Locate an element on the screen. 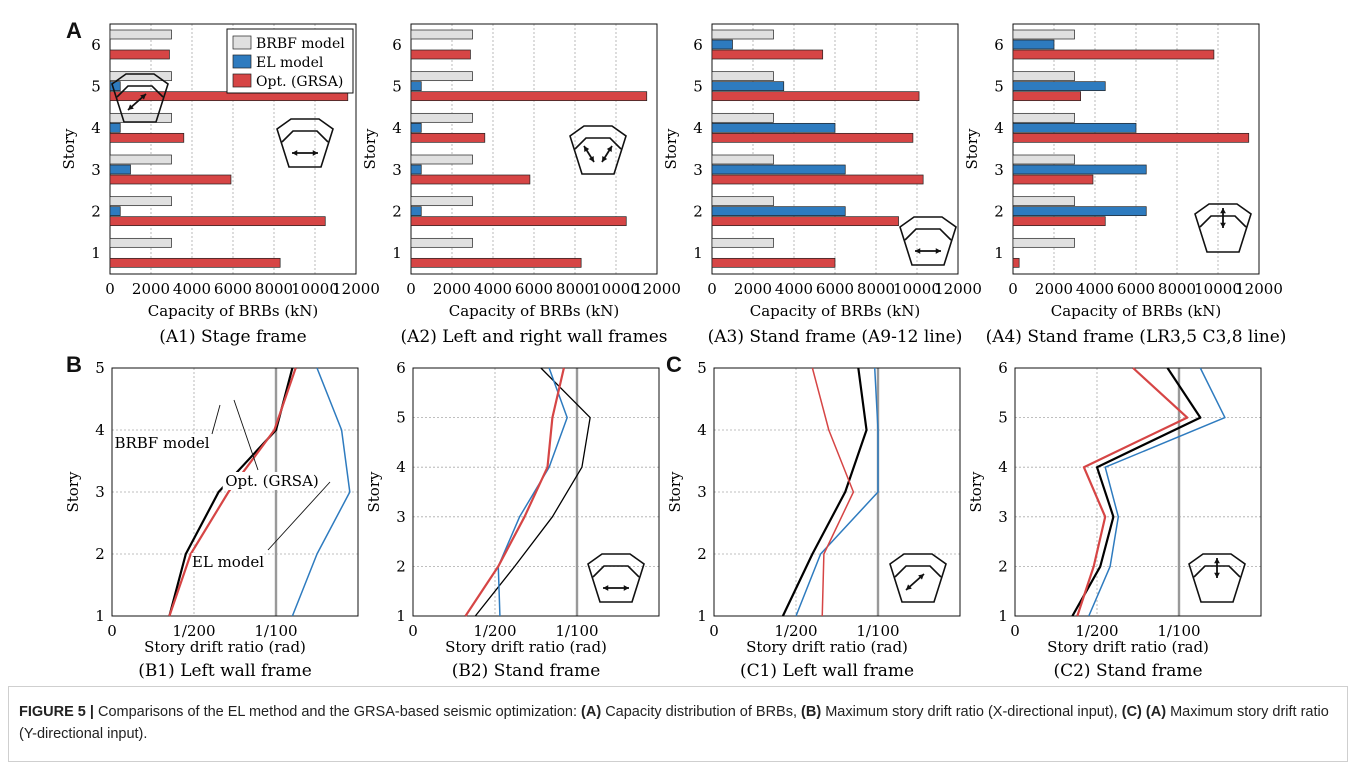 The image size is (1356, 769). x-tick-label: 1/100 is located at coordinates (576, 631).